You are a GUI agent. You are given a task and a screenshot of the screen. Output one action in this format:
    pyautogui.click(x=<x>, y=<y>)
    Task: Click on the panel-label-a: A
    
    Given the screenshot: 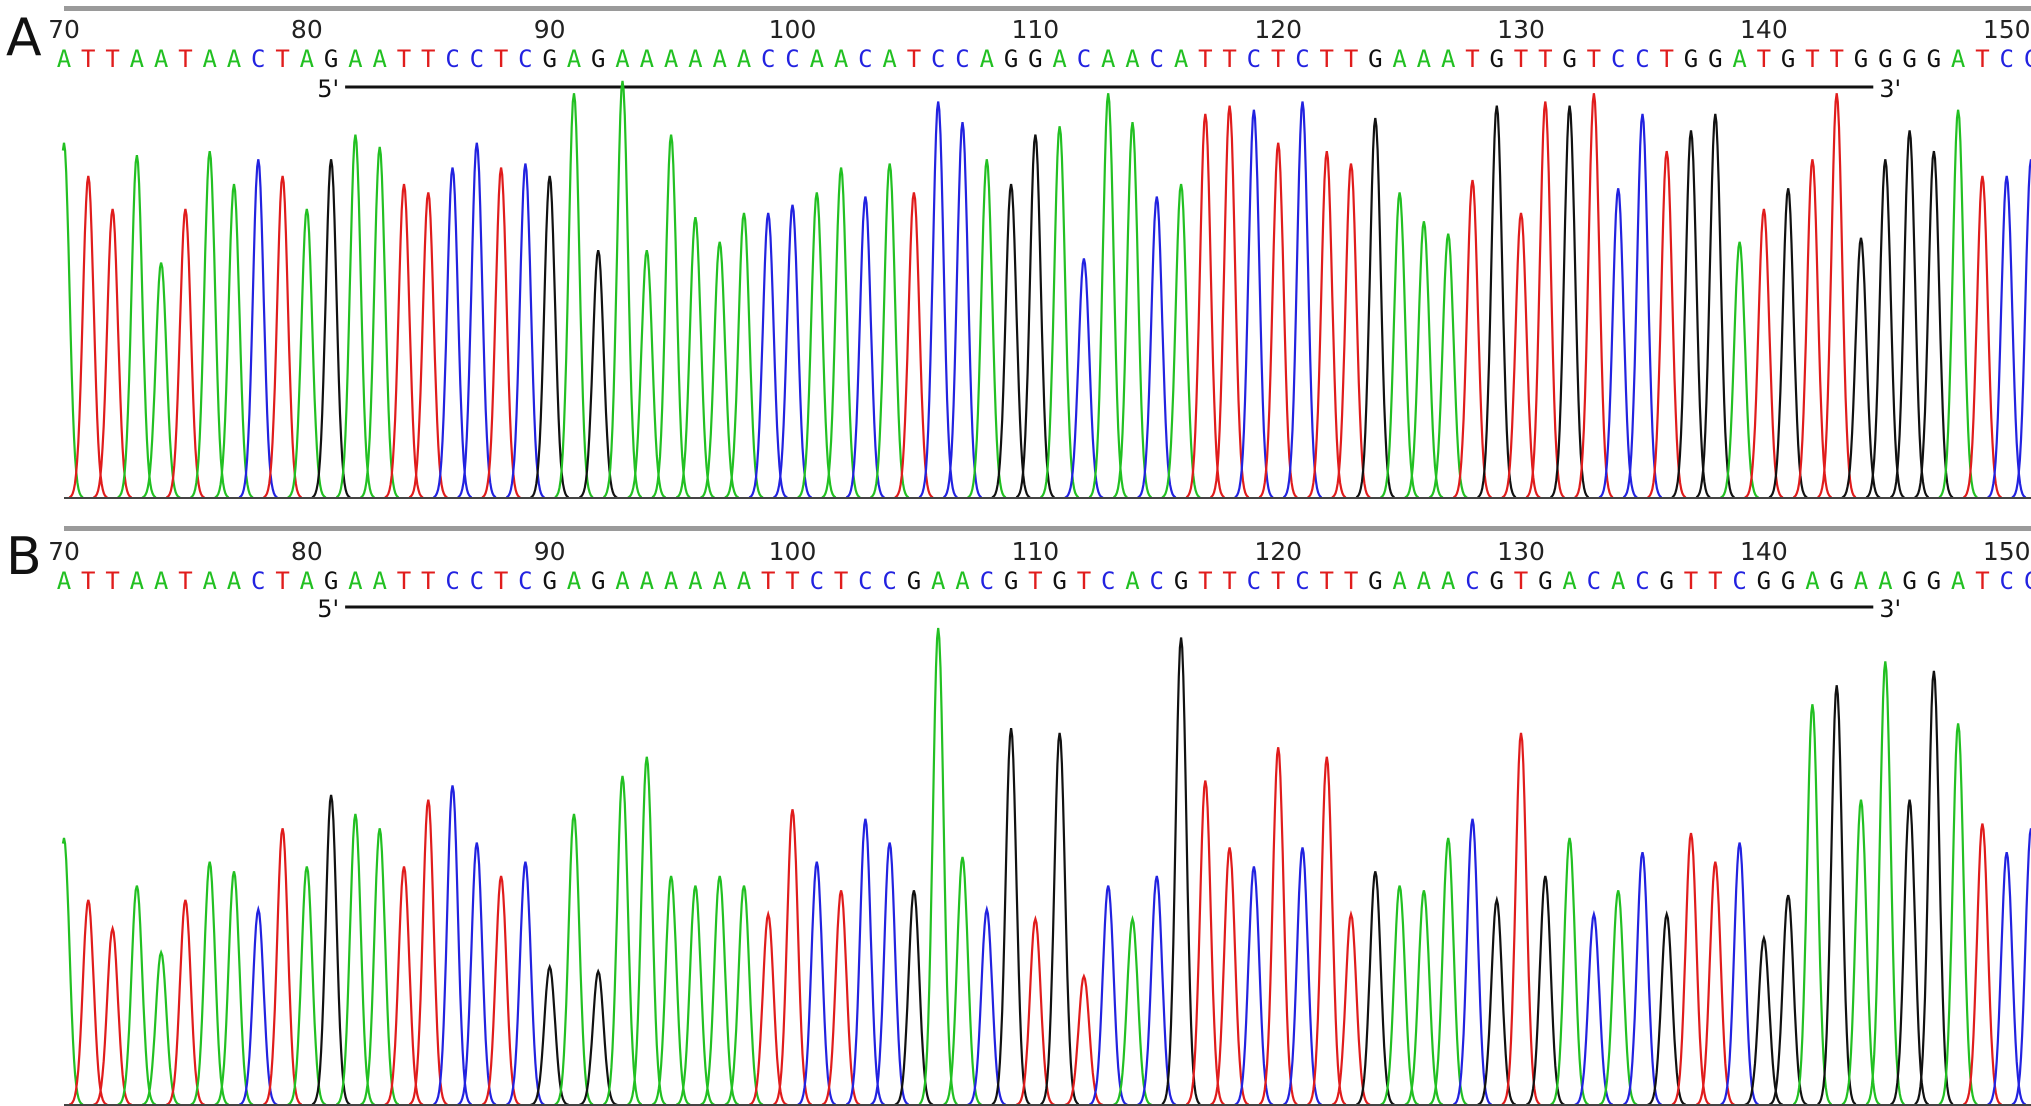 What is the action you would take?
    pyautogui.click(x=24, y=38)
    